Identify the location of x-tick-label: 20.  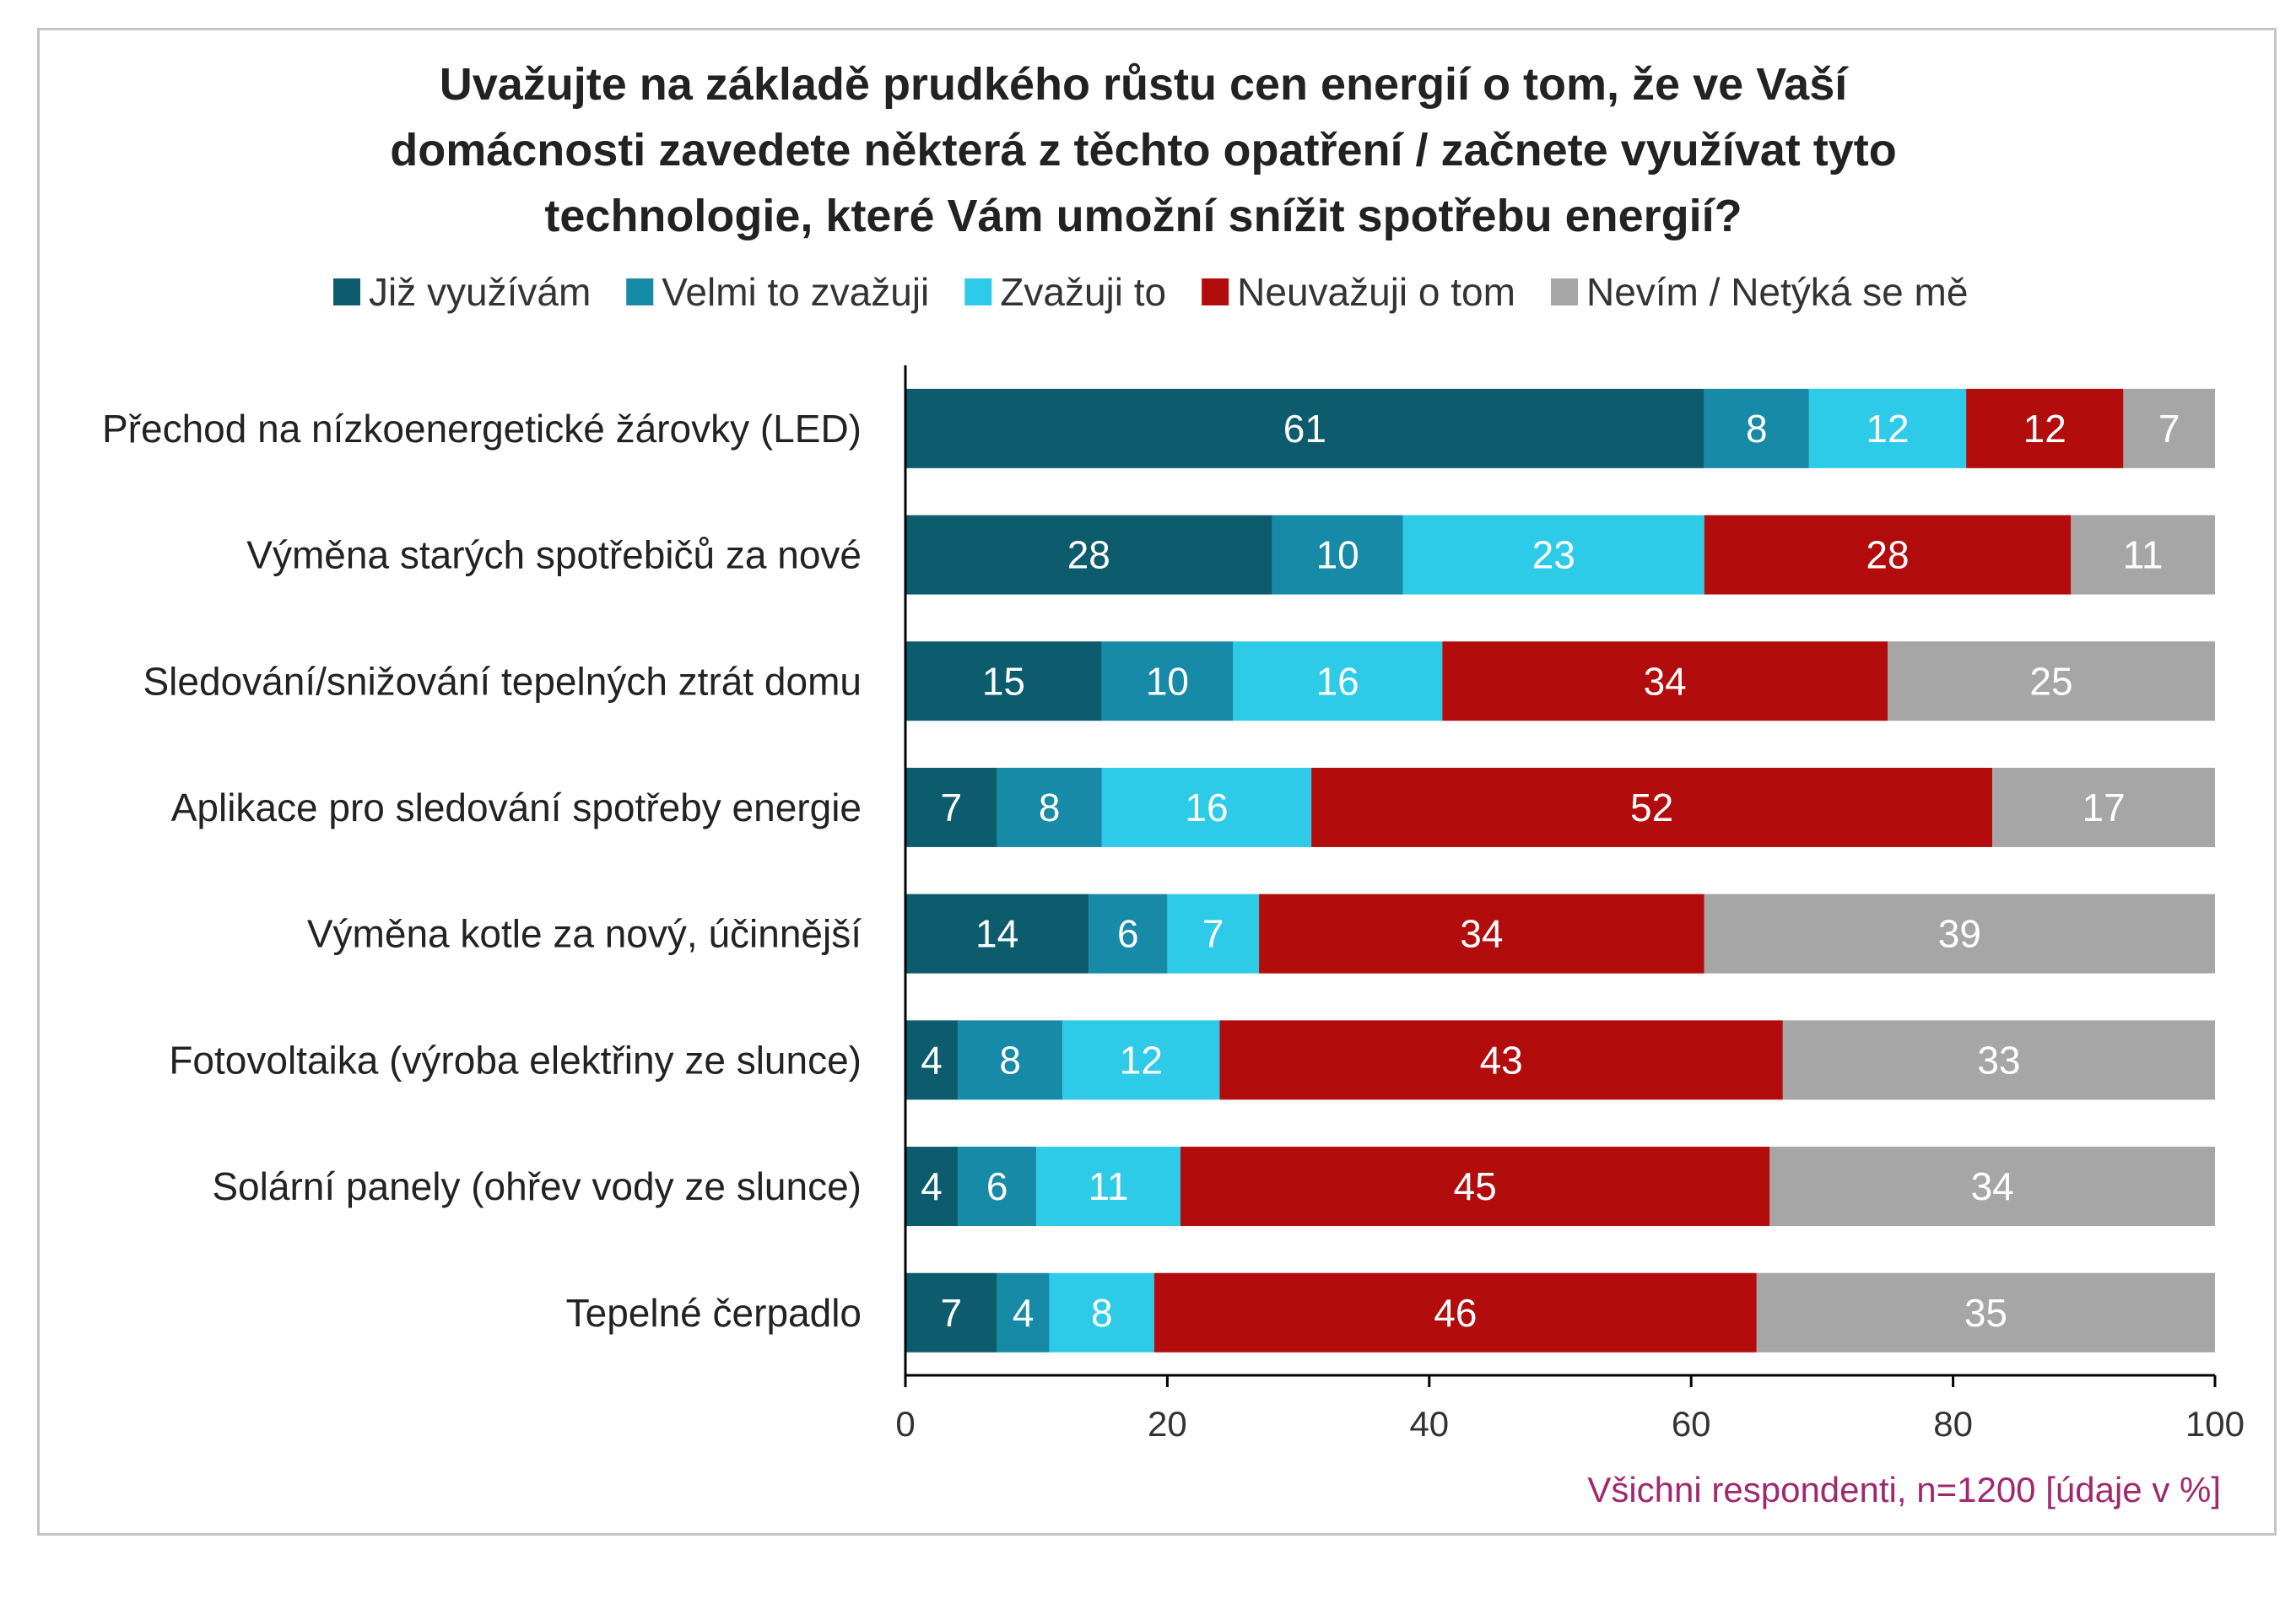
(1167, 1424).